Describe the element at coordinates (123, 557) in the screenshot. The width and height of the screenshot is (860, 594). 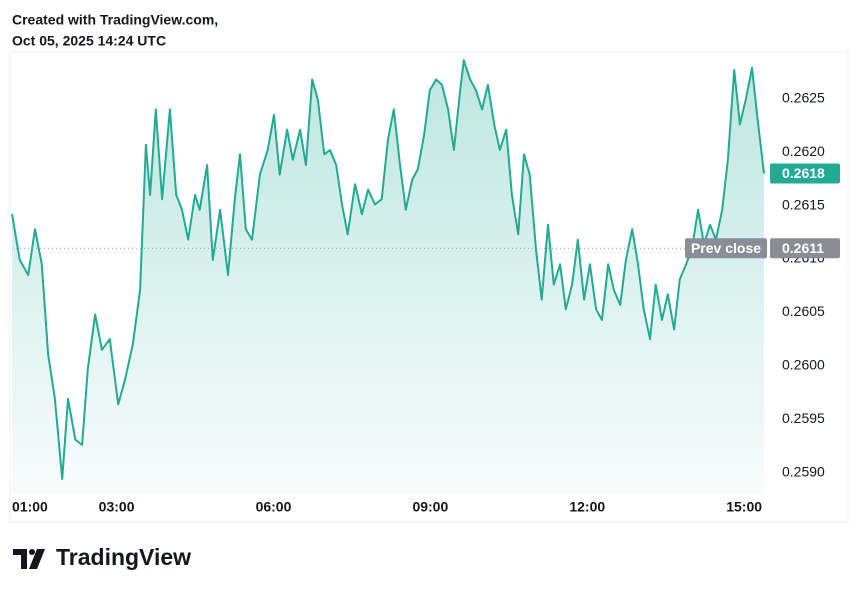
I see `logo-text: TradingView` at that location.